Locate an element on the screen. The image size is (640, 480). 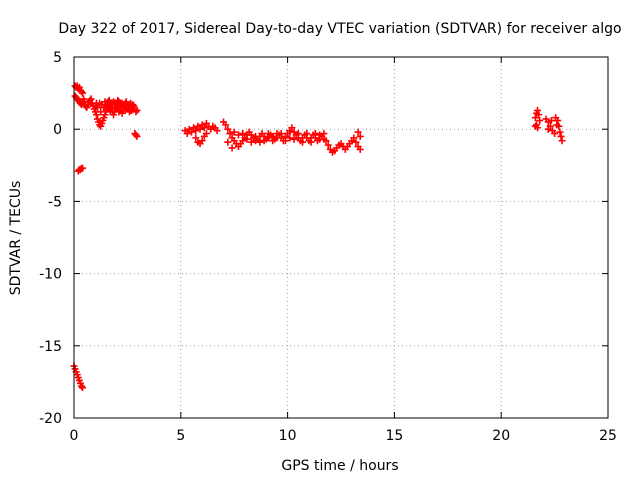
x-tick-label: 5 is located at coordinates (180, 436).